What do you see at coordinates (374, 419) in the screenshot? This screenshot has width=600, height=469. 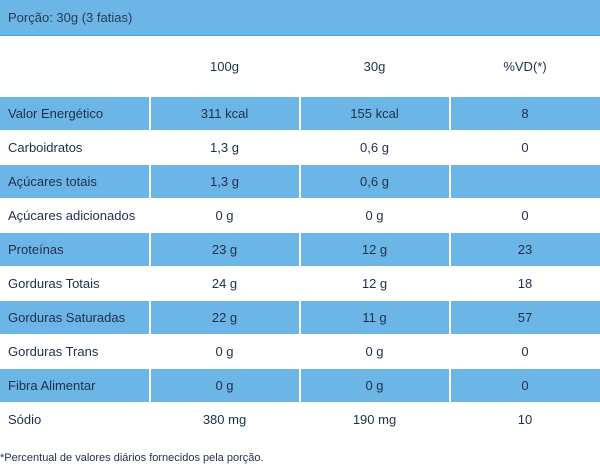 I see `value-30g: 190 mg` at bounding box center [374, 419].